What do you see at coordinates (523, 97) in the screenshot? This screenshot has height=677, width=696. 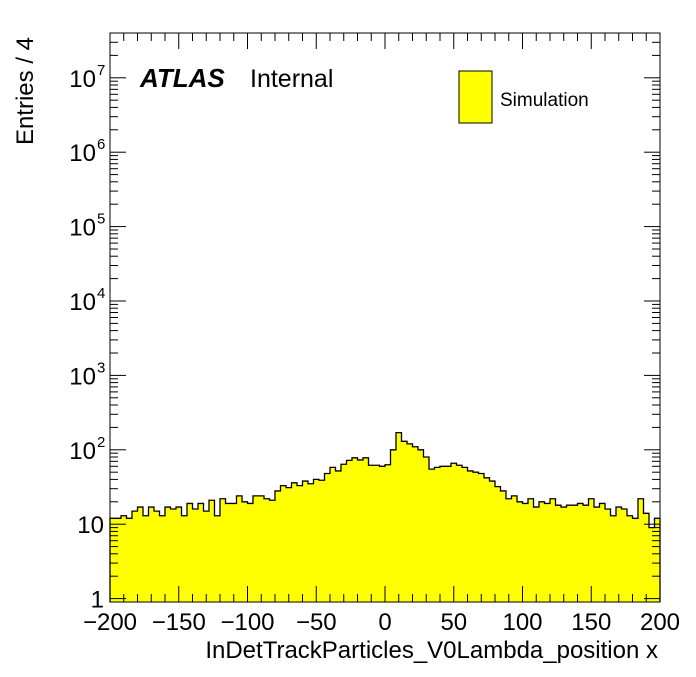 I see `legend: Simulation` at bounding box center [523, 97].